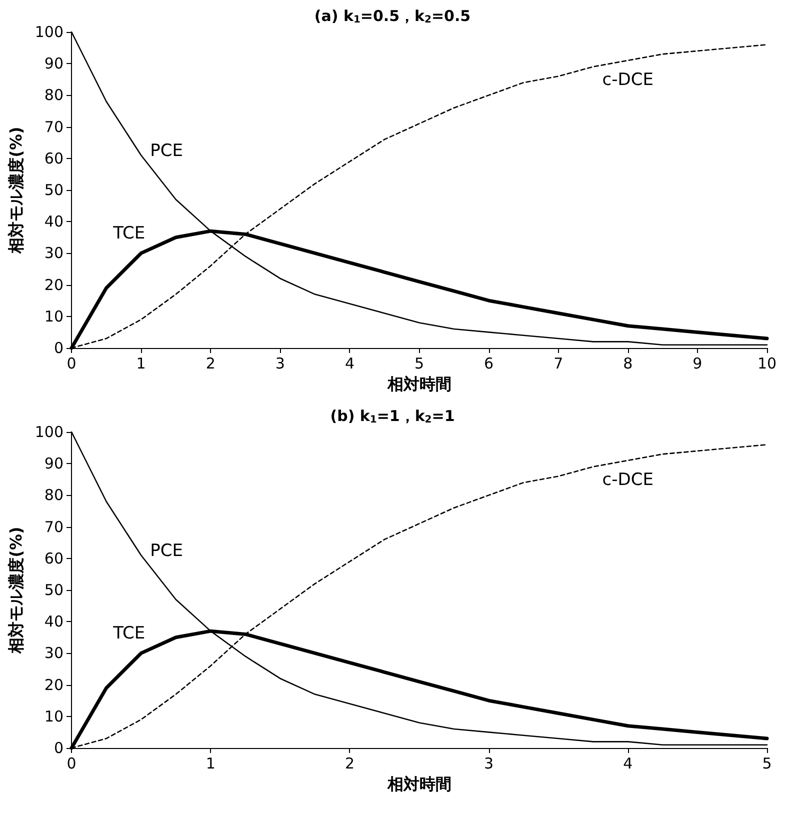 The height and width of the screenshot is (814, 785). Describe the element at coordinates (697, 363) in the screenshot. I see `x-tick-label: 9` at that location.